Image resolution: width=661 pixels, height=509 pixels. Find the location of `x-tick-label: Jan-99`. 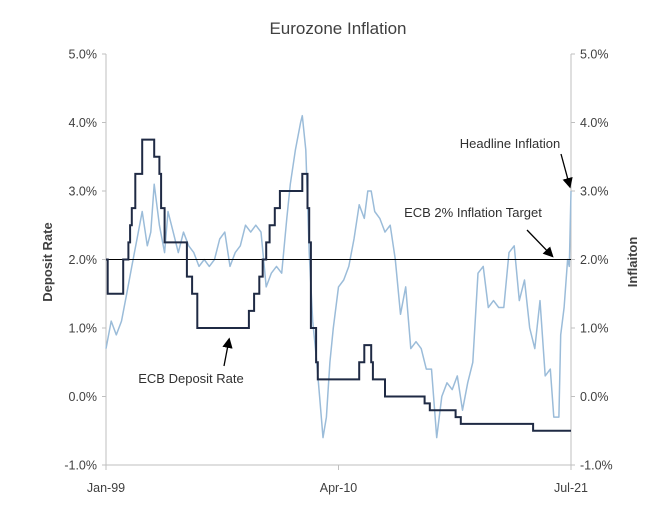

x-tick-label: Jan-99 is located at coordinates (106, 488).